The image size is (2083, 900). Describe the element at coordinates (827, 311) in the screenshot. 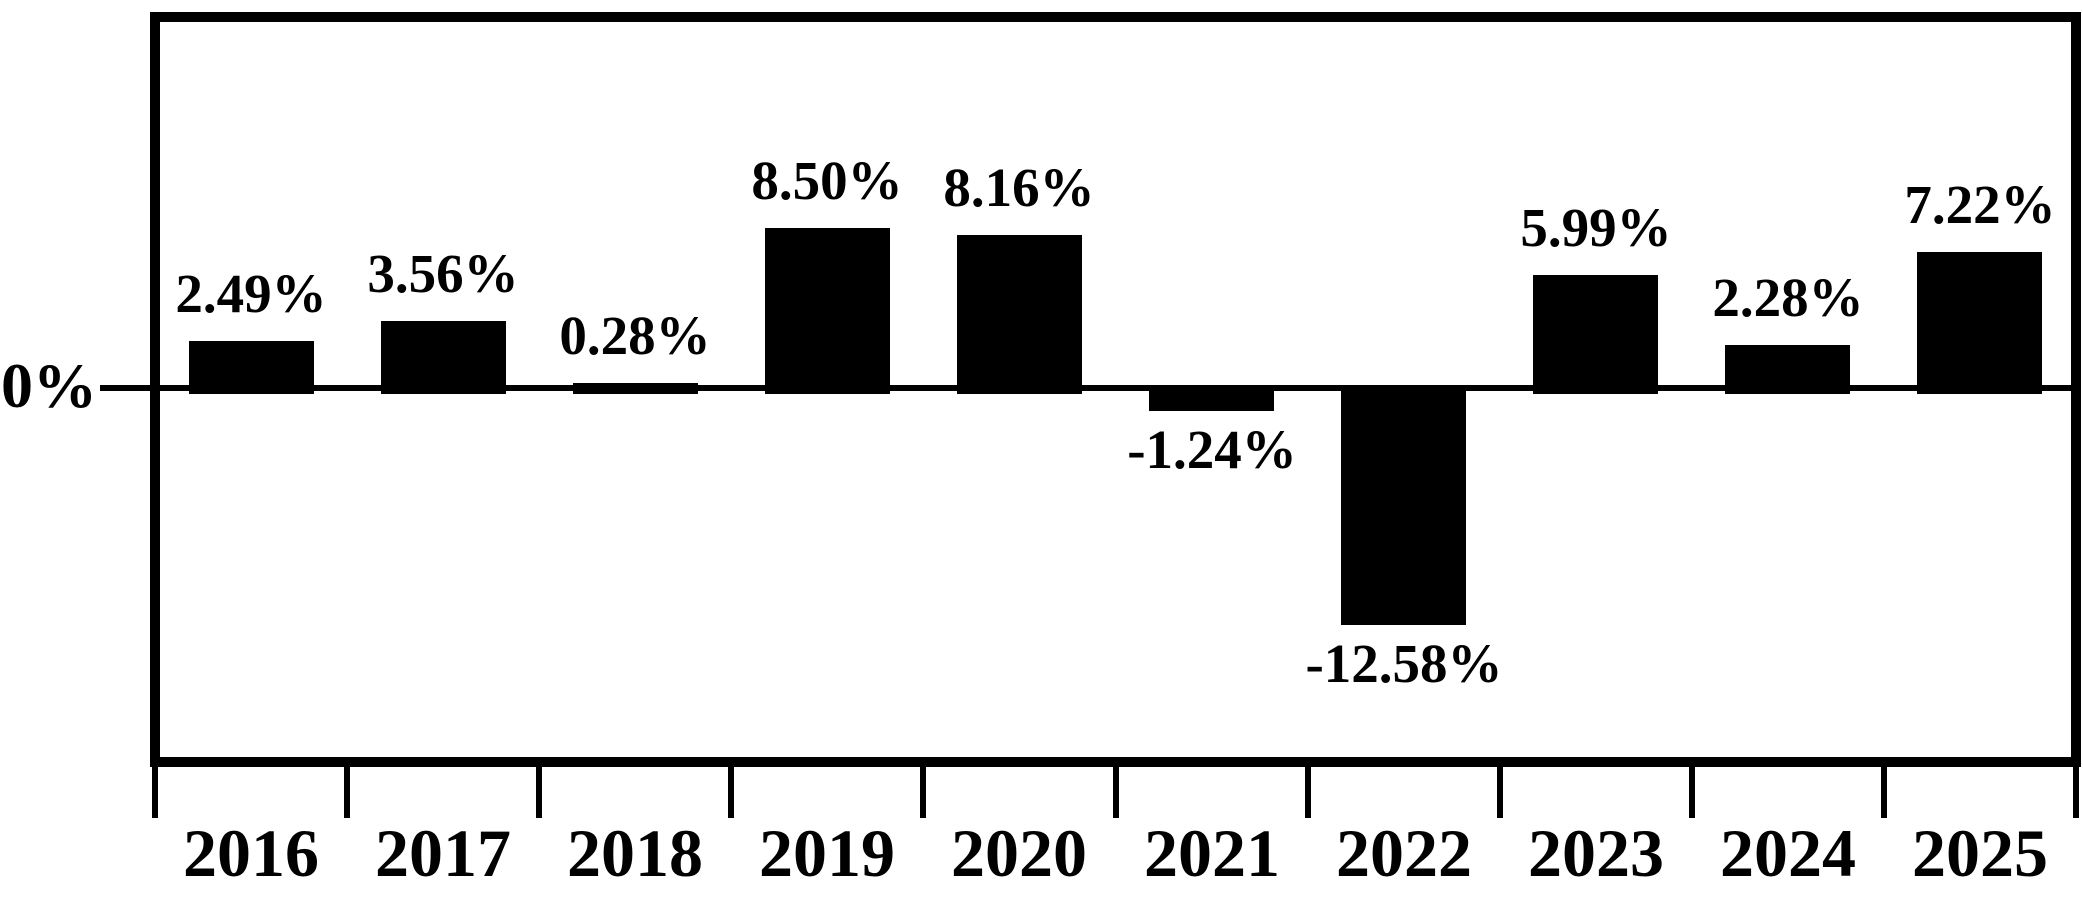

I see `bar-2019` at that location.